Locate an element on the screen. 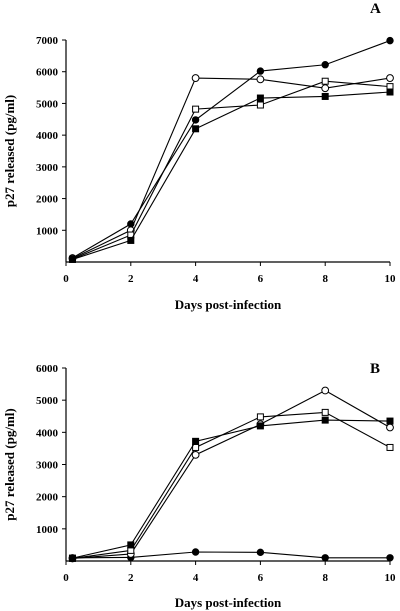  panel-label: A is located at coordinates (375, 9).